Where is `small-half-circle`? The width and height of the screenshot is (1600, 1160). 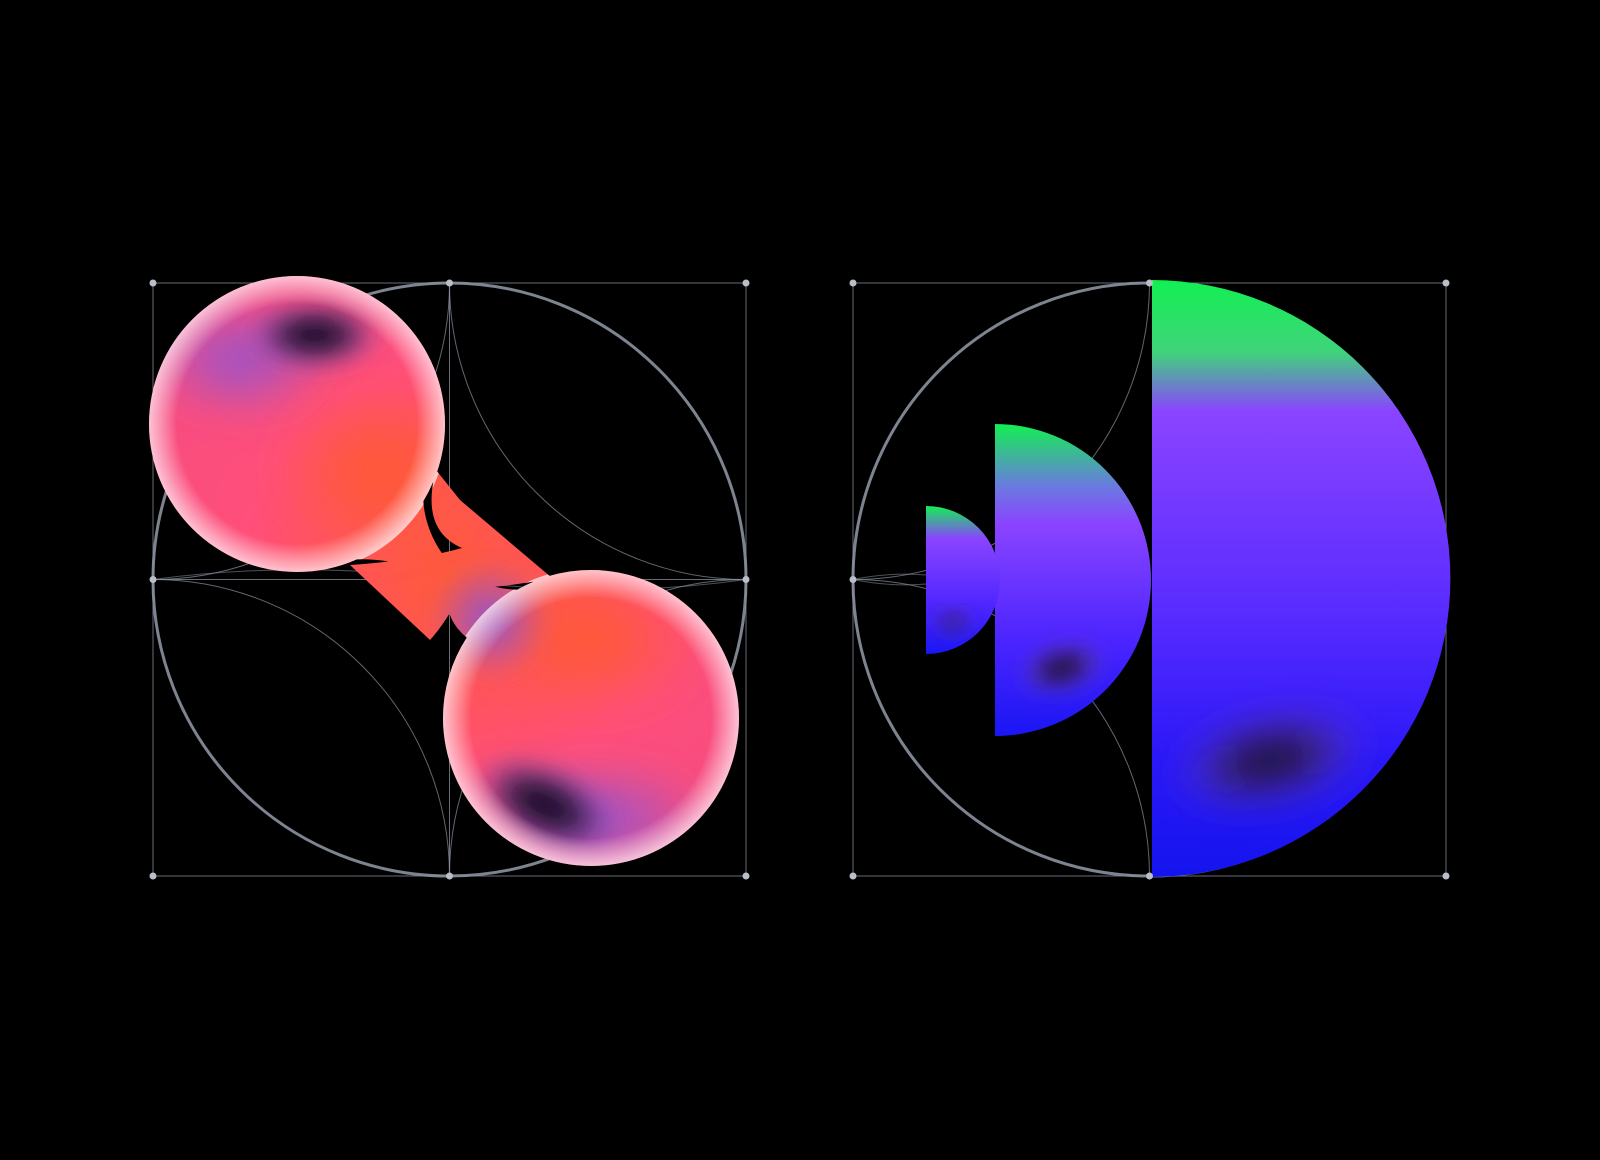
small-half-circle is located at coordinates (963, 580).